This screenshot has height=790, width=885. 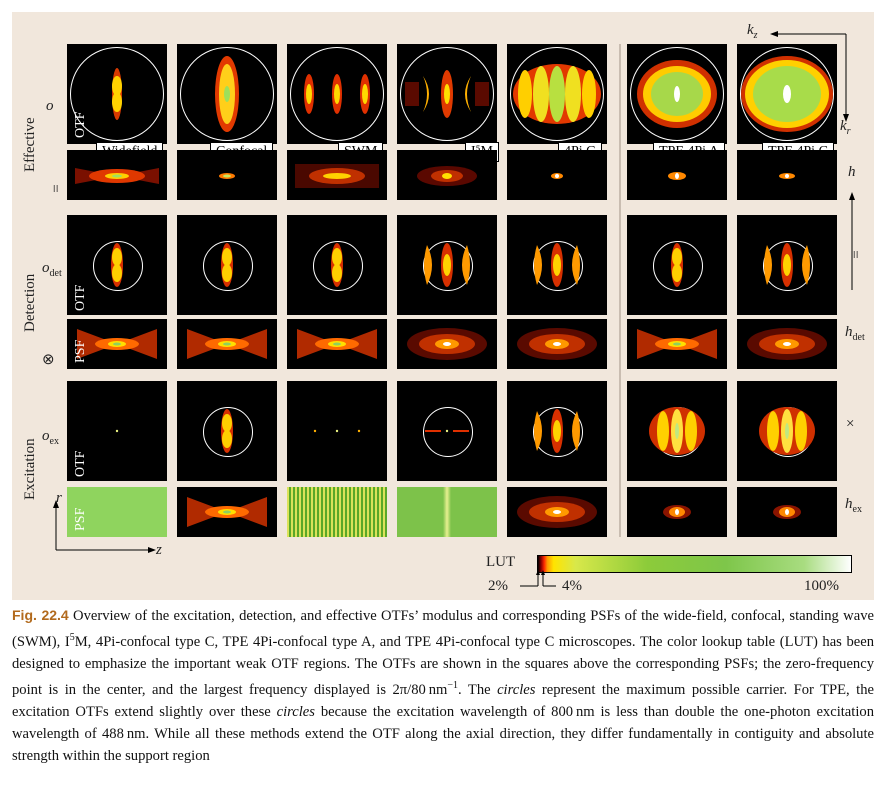 What do you see at coordinates (447, 265) in the screenshot?
I see `otf-detection-i5m` at bounding box center [447, 265].